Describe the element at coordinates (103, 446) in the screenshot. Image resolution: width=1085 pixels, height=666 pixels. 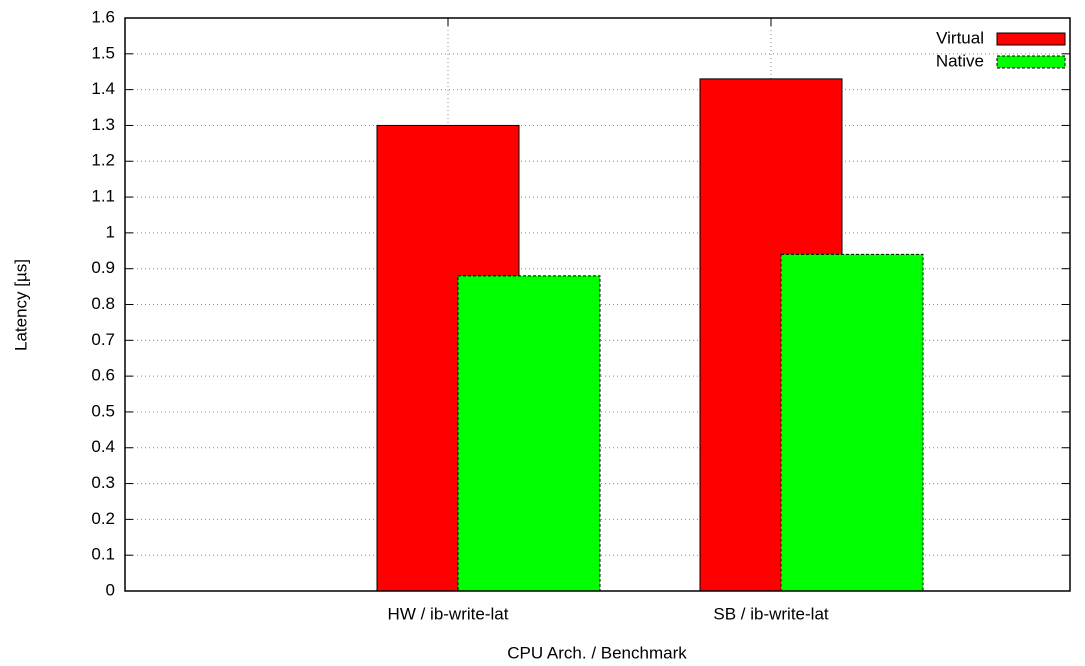
I see `y-tick-label: 0.4` at that location.